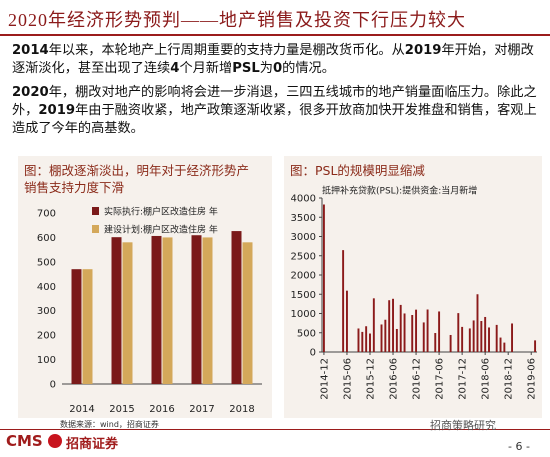 This screenshot has height=457, width=550. What do you see at coordinates (237, 20) in the screenshot?
I see `page-title: 2020年经济形势预判——地产销售及投资下行压力较大` at bounding box center [237, 20].